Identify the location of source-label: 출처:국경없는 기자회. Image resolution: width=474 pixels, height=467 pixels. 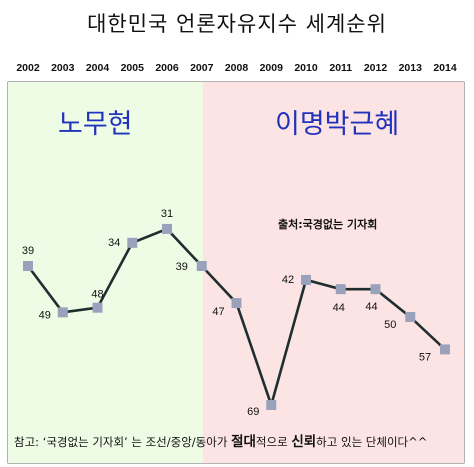
(327, 224).